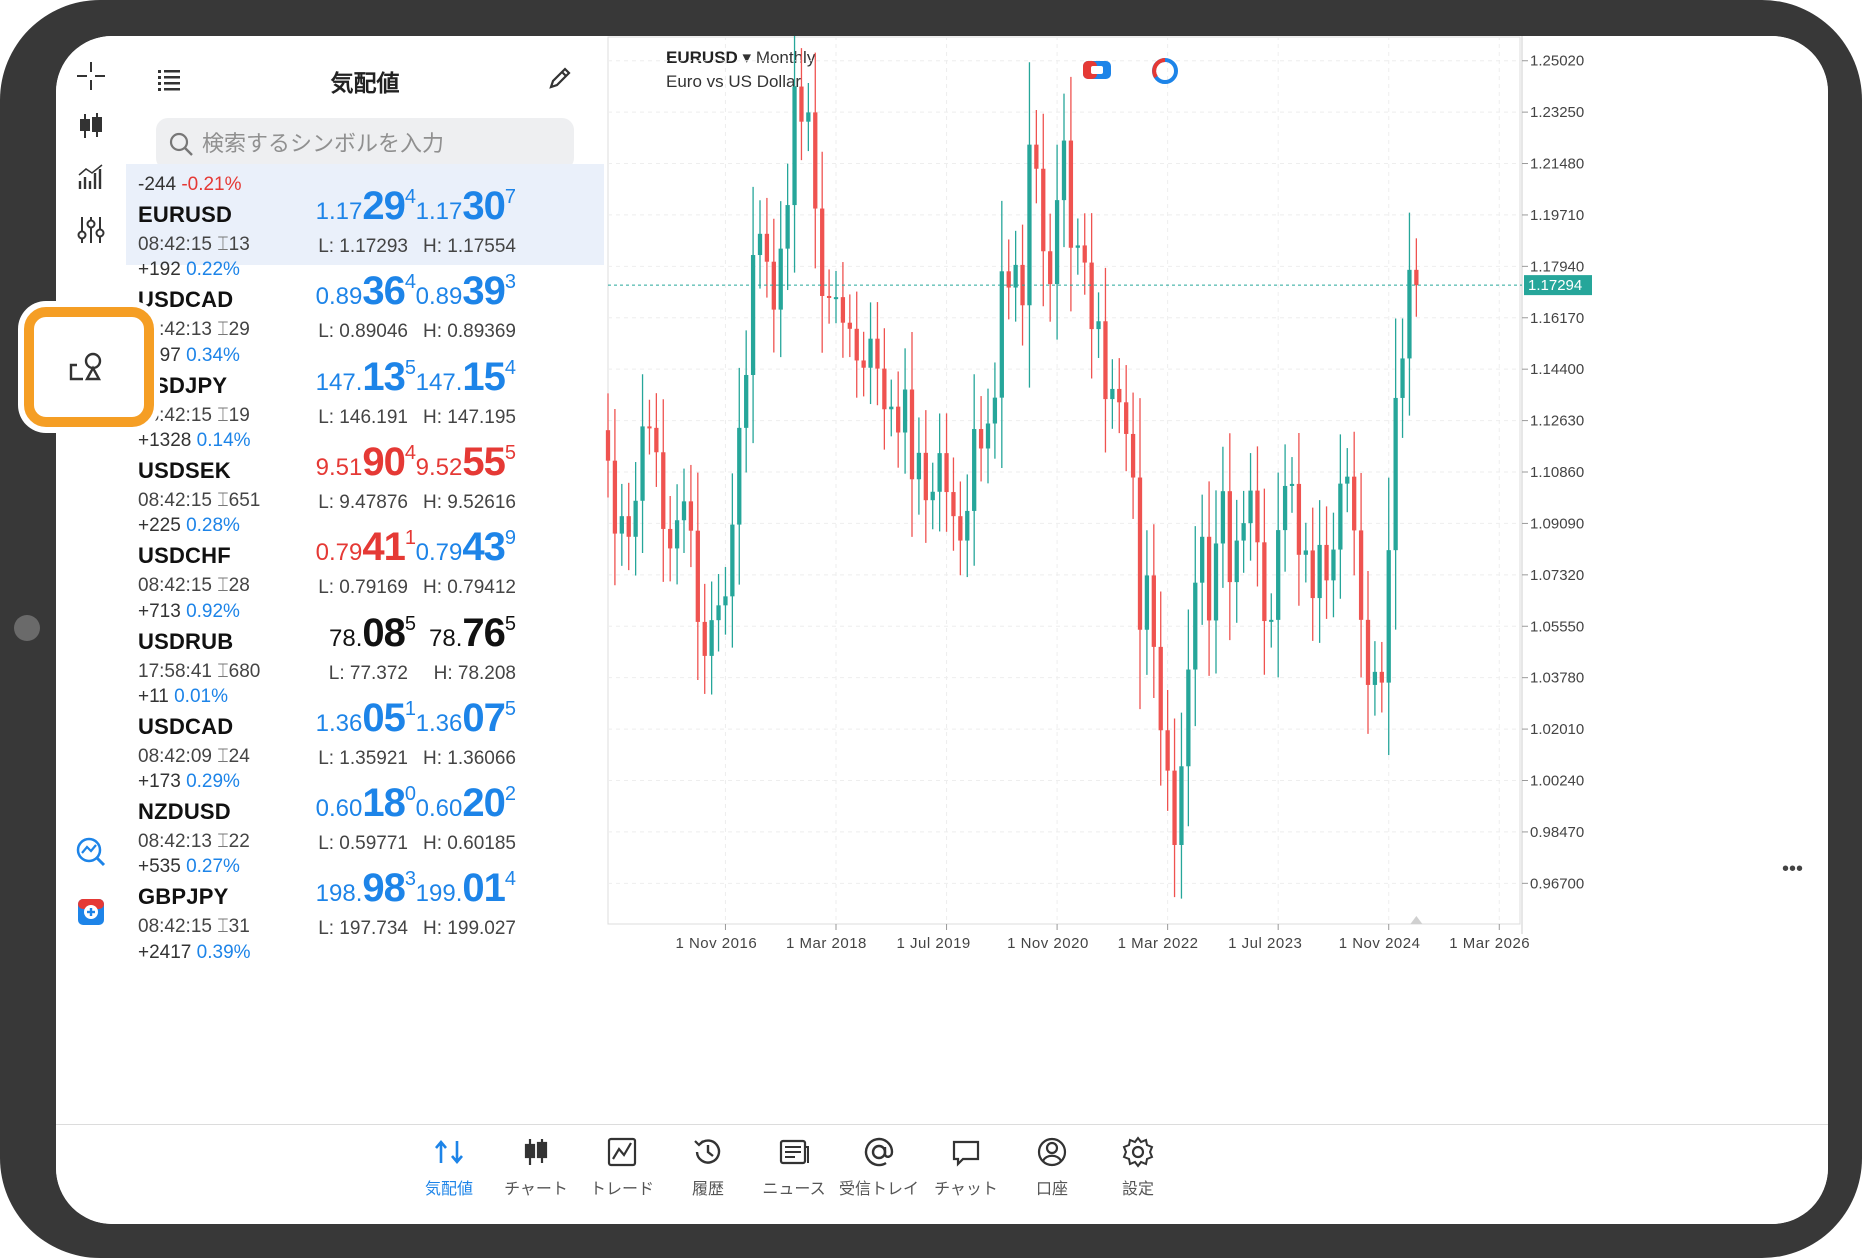  Describe the element at coordinates (1557, 472) in the screenshot. I see `y-tick-label: 1.10860` at that location.